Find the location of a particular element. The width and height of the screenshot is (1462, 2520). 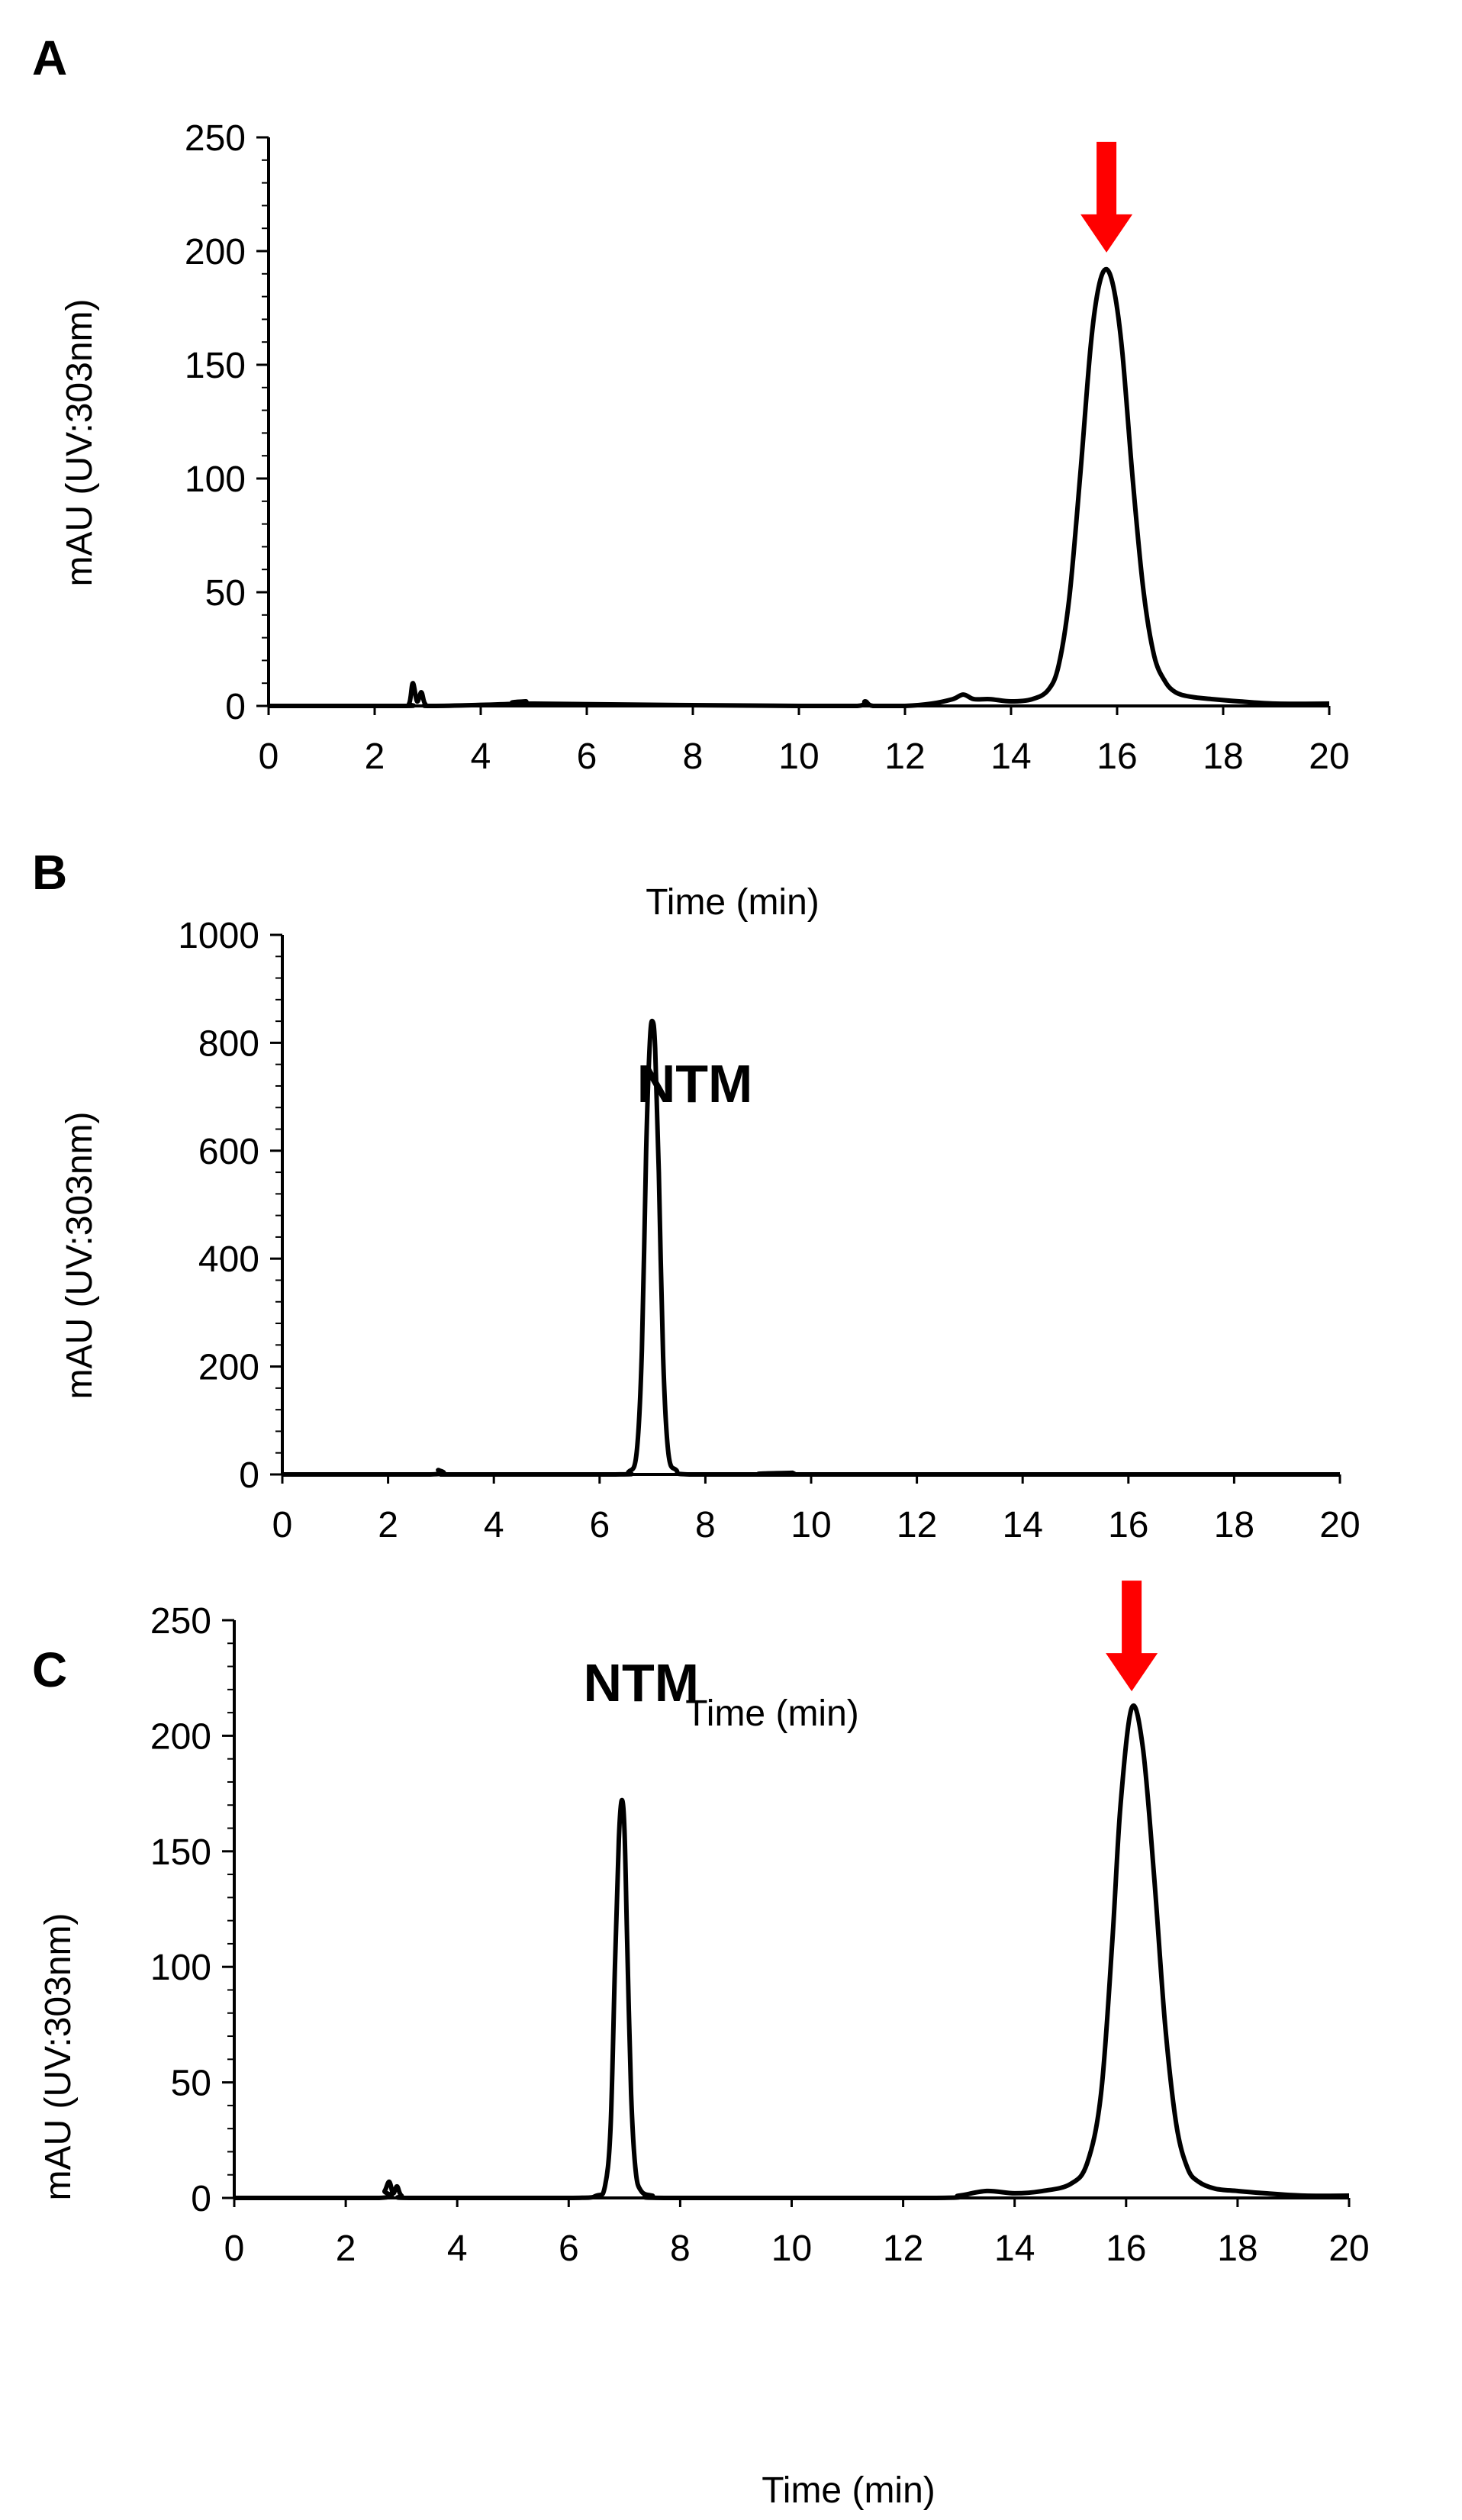

panel-a-y-tick-label: 0 is located at coordinates (235, 707).